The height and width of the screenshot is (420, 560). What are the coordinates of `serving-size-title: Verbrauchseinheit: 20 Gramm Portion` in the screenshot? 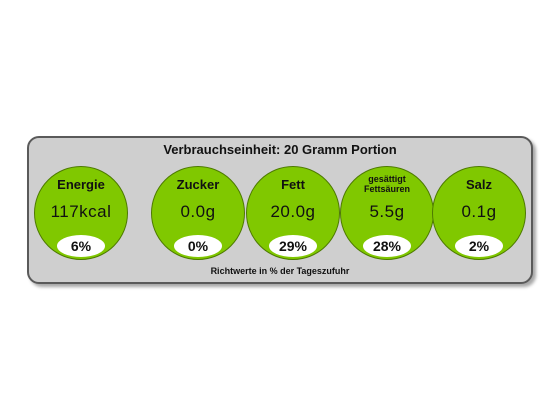 It's located at (280, 149).